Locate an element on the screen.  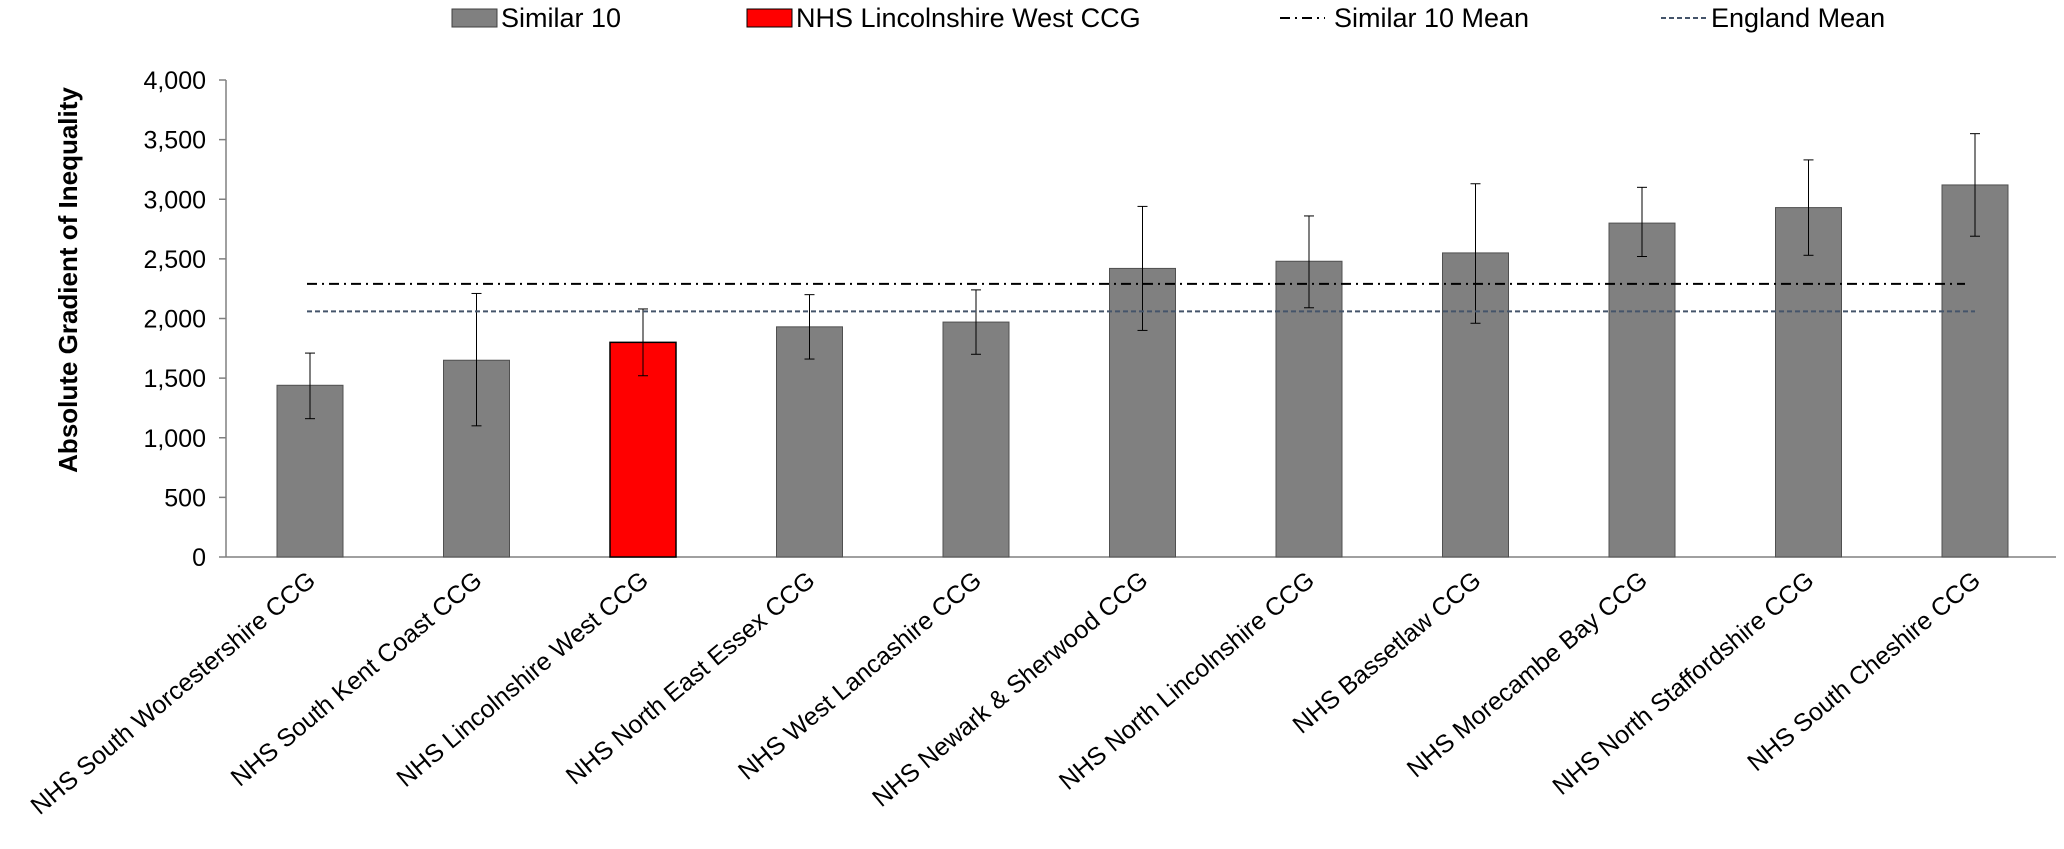
legend-label-highlight: NHS Lincolnshire West CCG is located at coordinates (968, 18).